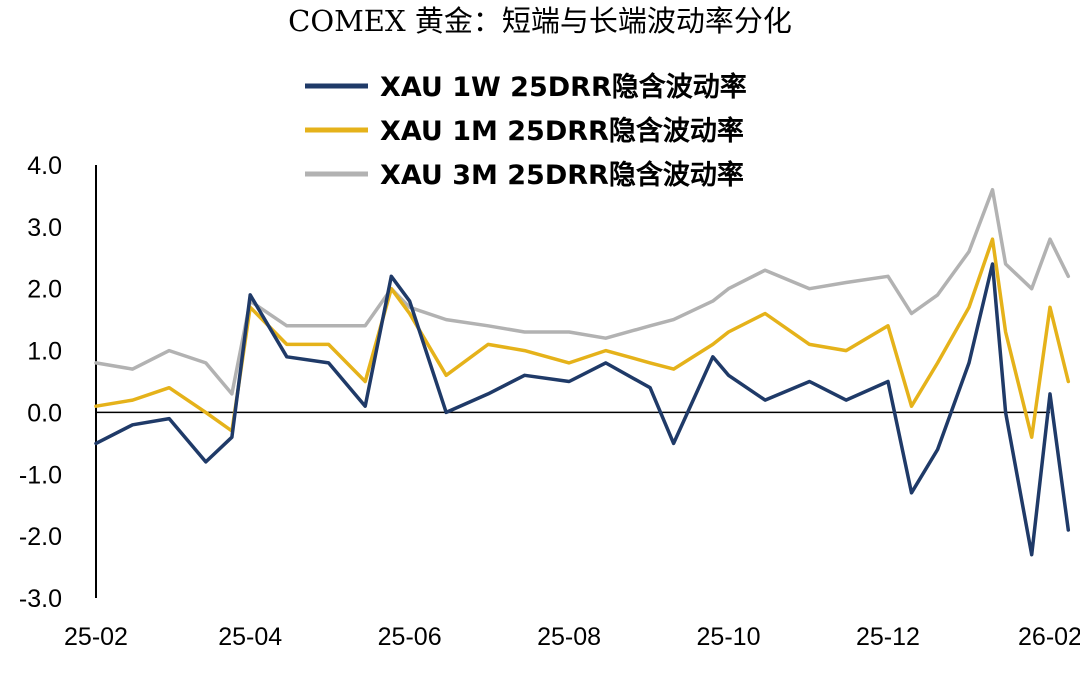 The width and height of the screenshot is (1080, 675). What do you see at coordinates (729, 637) in the screenshot?
I see `x-tick-label: 25-10` at bounding box center [729, 637].